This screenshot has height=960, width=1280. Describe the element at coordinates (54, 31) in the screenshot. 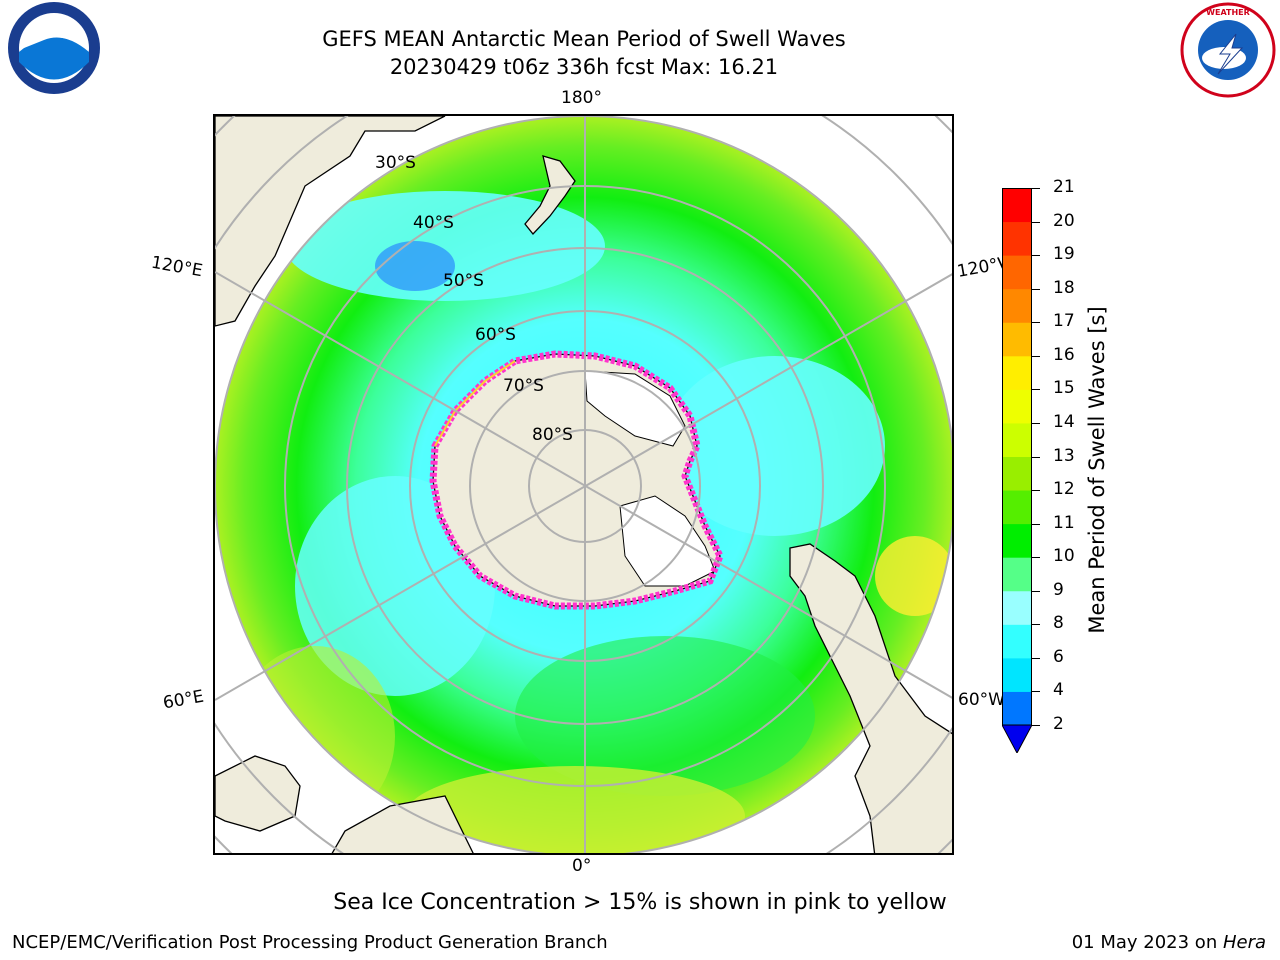

I see `svg-text: NOAA` at that location.